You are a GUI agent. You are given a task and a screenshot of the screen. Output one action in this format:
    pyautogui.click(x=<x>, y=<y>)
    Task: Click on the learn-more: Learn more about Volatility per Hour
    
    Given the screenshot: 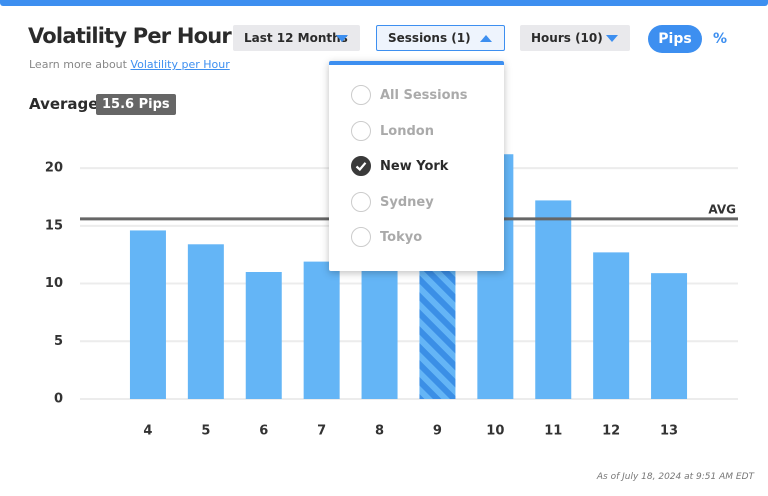 What is the action you would take?
    pyautogui.click(x=129, y=64)
    